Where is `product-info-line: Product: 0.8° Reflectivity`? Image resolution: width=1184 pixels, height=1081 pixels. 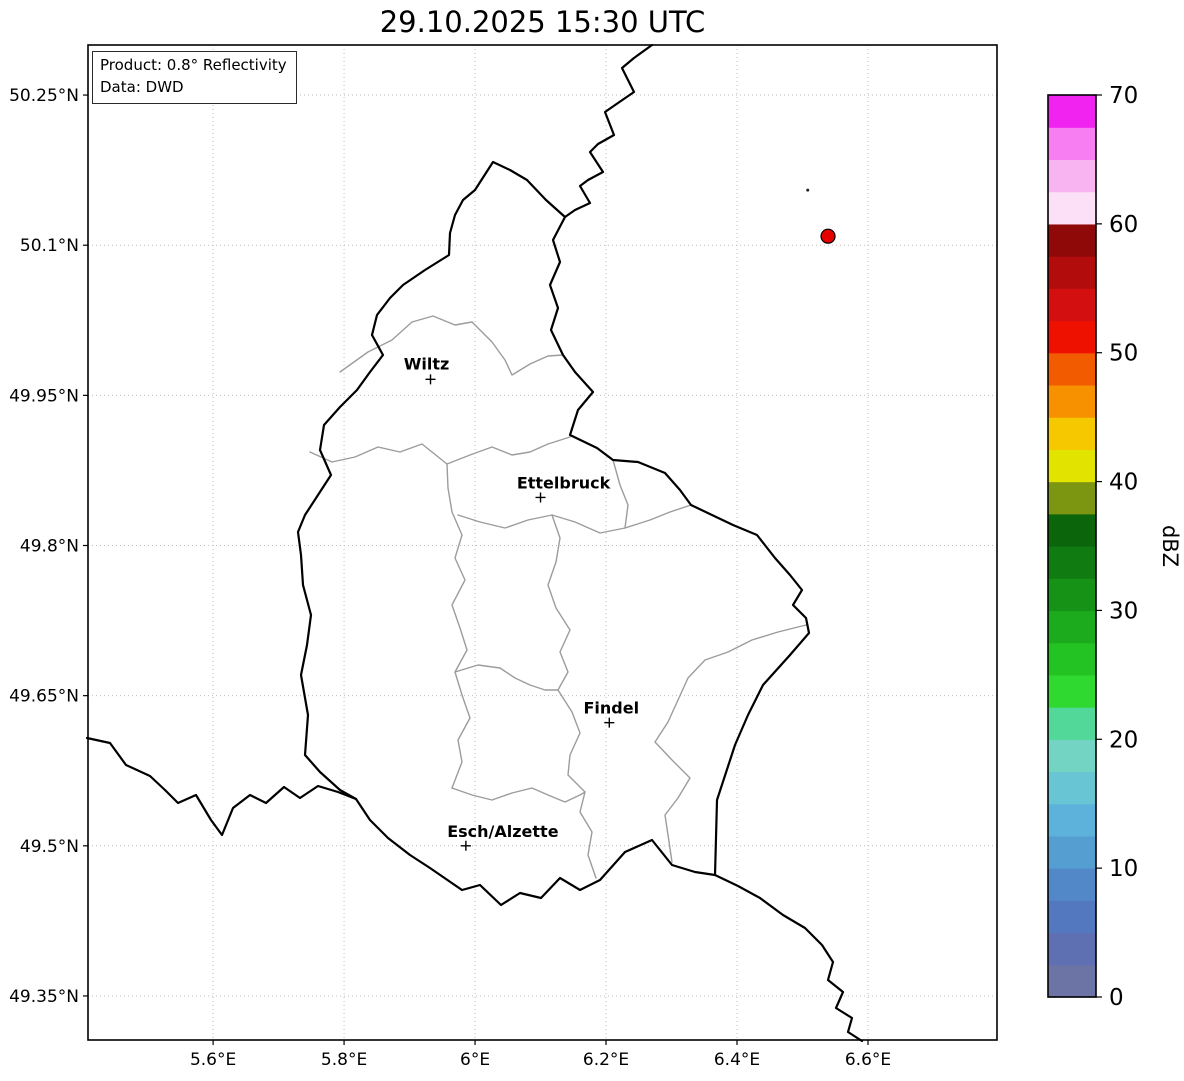
product-info-line: Product: 0.8° Reflectivity is located at coordinates (193, 65).